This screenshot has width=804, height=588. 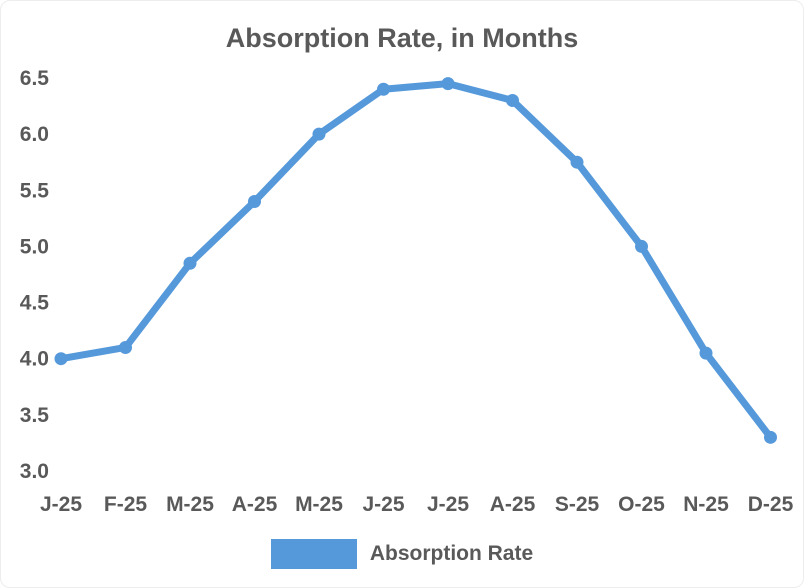 What do you see at coordinates (35, 415) in the screenshot?
I see `y-axis-tick-label: 3.5` at bounding box center [35, 415].